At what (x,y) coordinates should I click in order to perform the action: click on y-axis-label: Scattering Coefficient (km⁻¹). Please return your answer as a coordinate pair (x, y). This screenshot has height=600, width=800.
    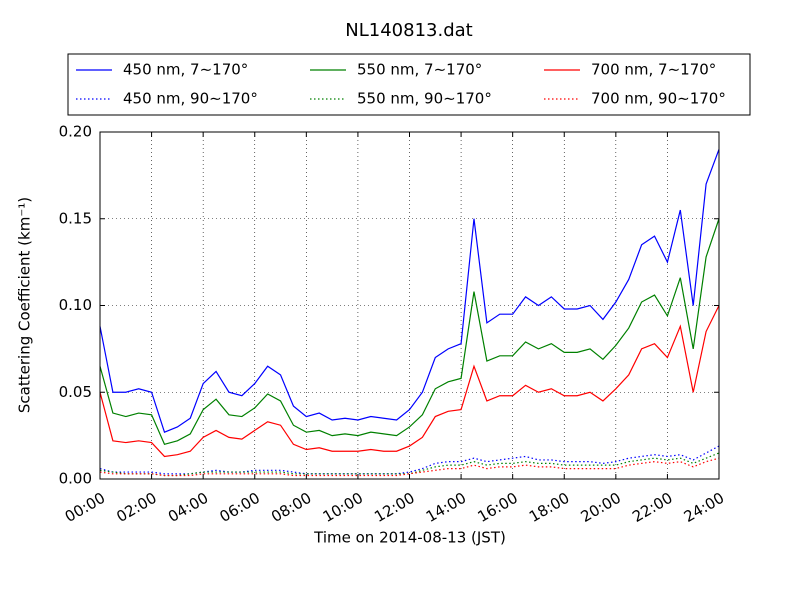
    Looking at the image, I should click on (25, 305).